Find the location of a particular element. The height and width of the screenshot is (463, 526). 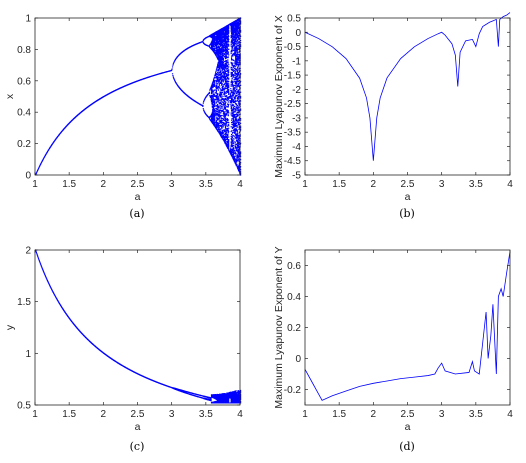

xlabel-b: a is located at coordinates (408, 197).